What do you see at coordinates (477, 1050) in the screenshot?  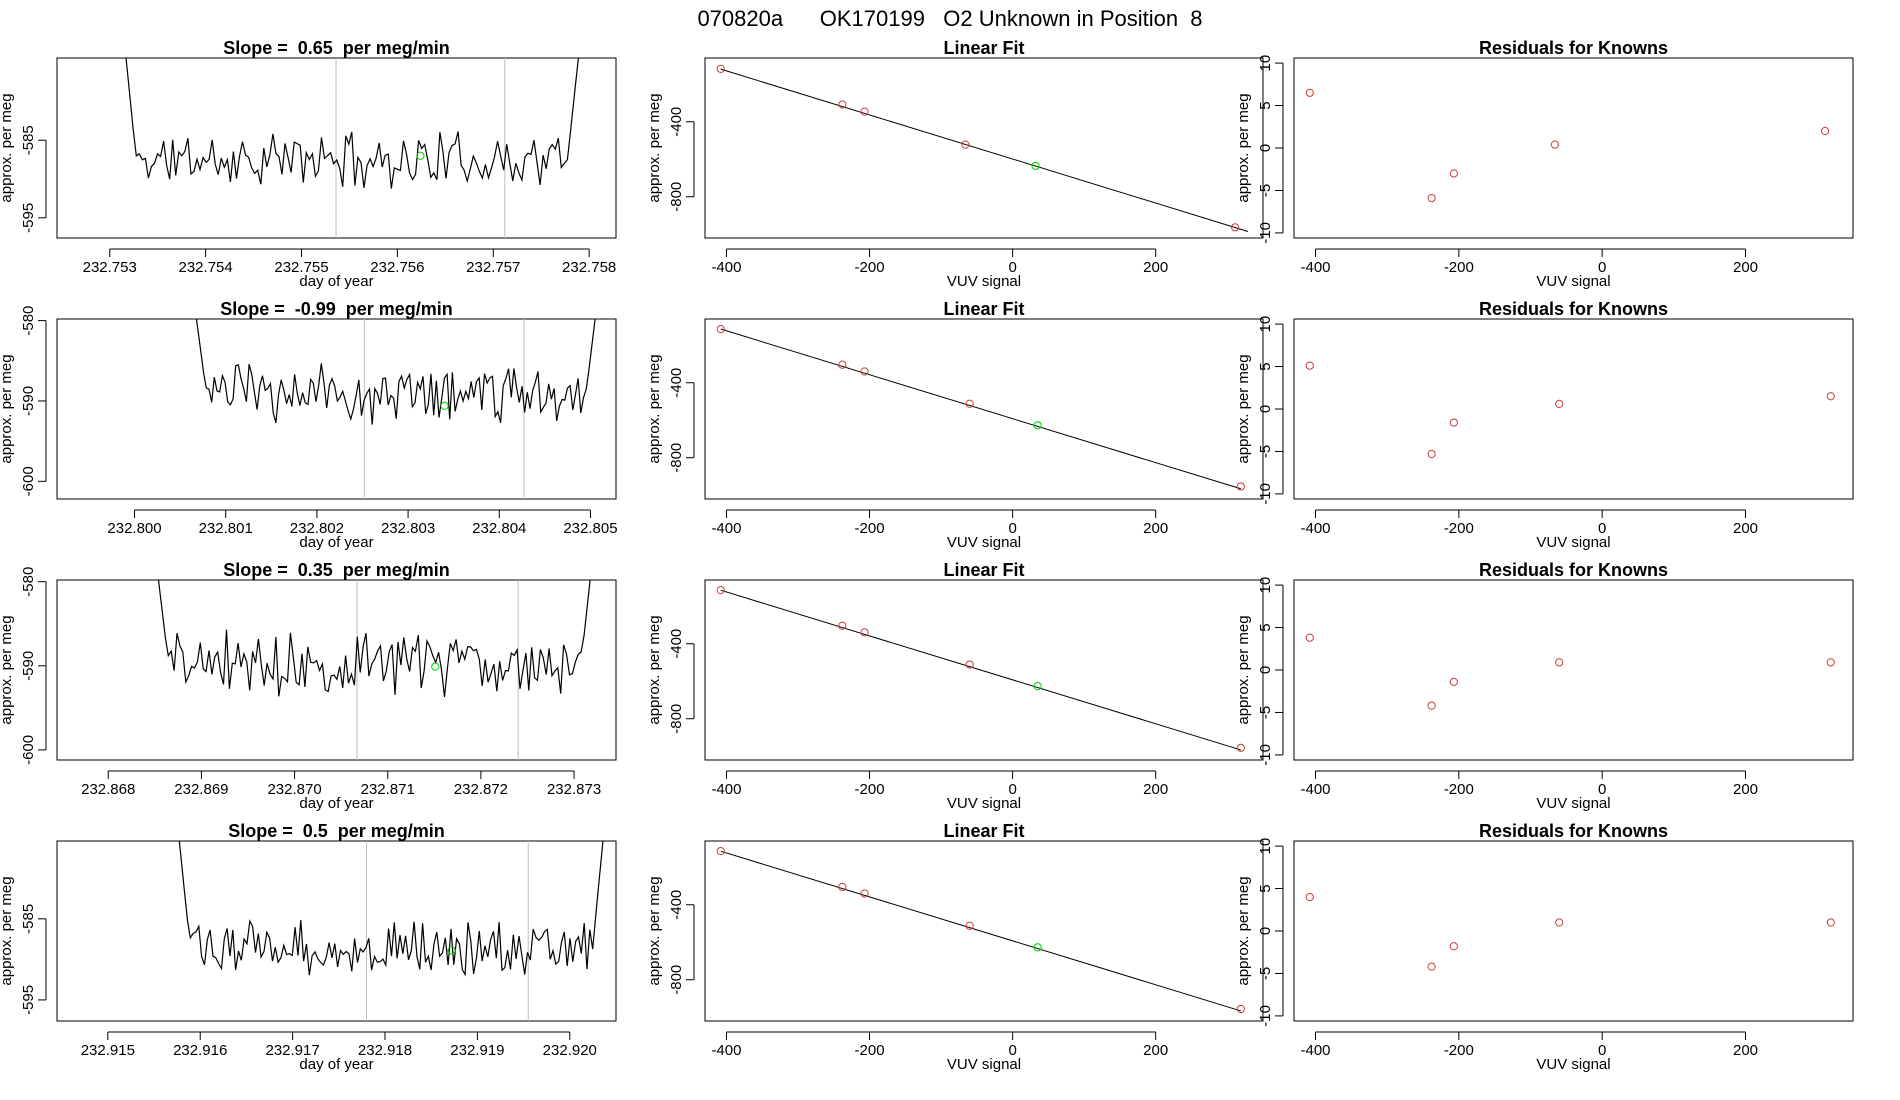 I see `x-tick-label: 232.919` at bounding box center [477, 1050].